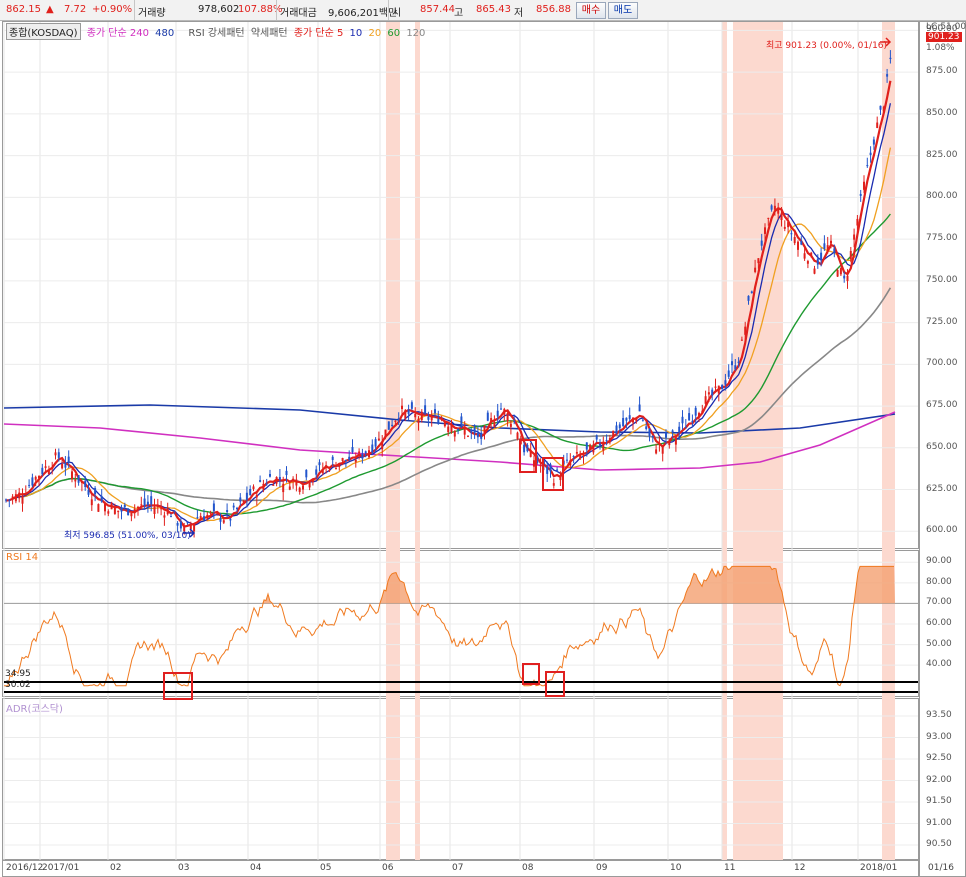 This screenshot has height=877, width=966. I want to click on ma120-label: 120, so click(416, 33).